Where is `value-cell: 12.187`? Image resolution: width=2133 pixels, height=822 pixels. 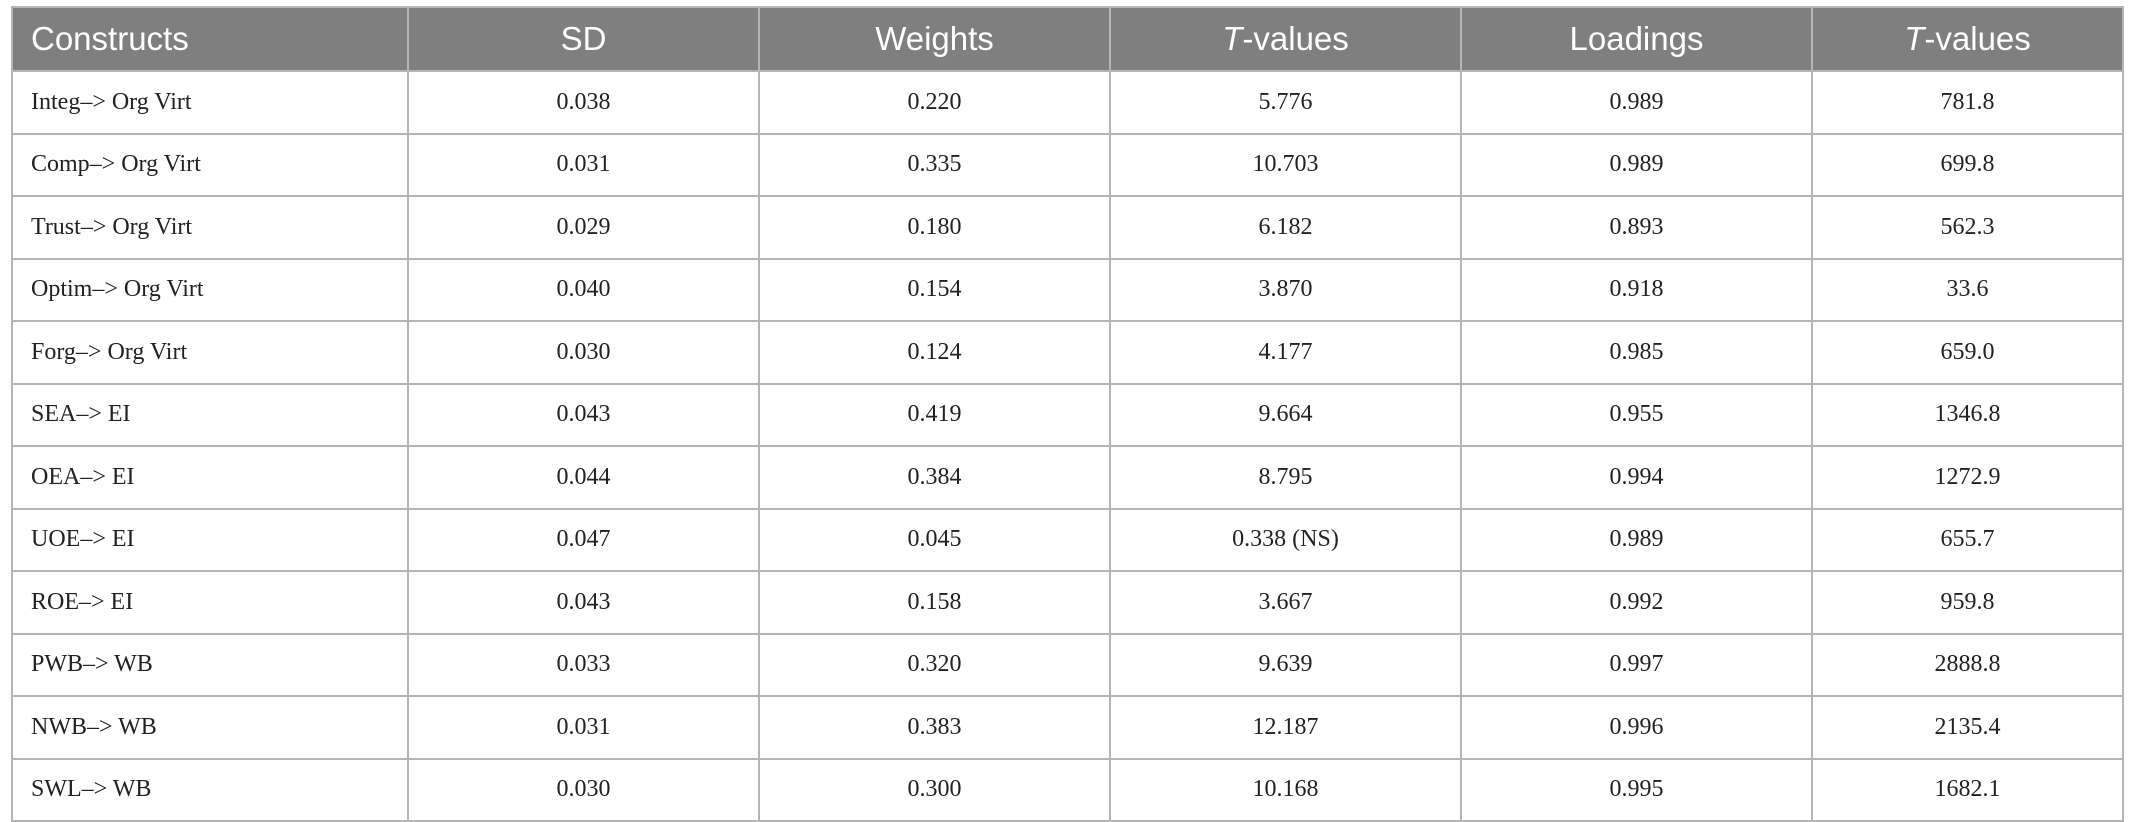
value-cell: 12.187 is located at coordinates (1285, 727).